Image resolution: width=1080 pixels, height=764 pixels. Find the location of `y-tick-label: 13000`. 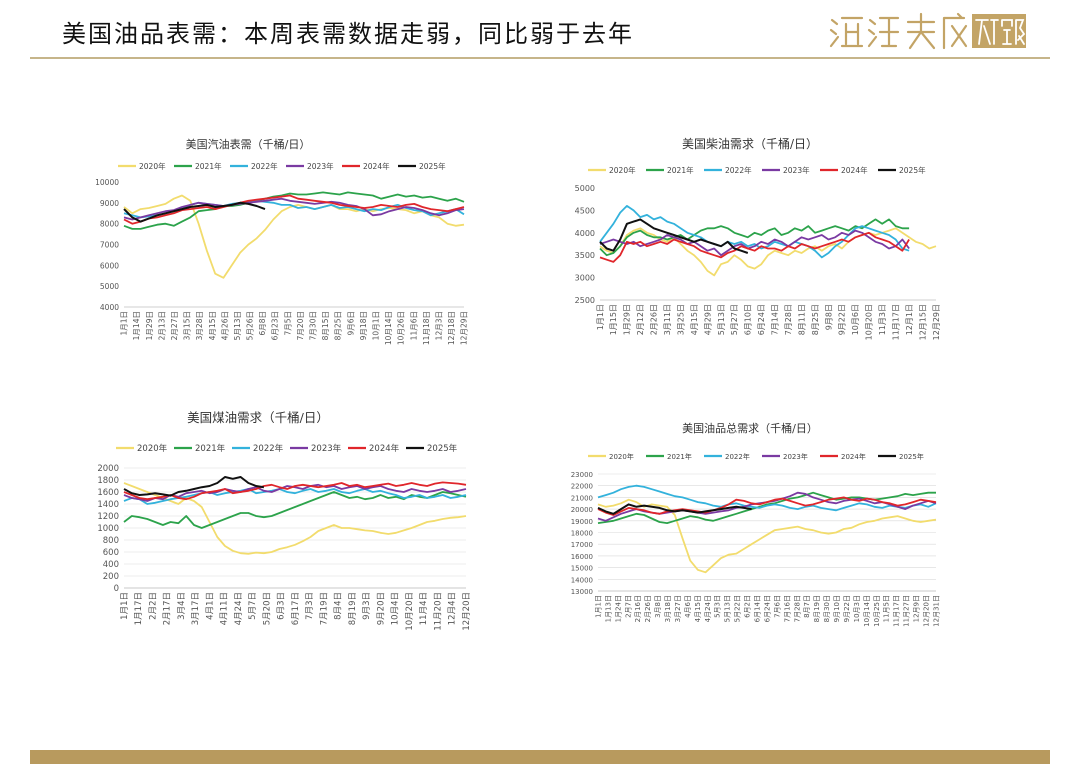

y-tick-label: 13000 is located at coordinates (582, 592).